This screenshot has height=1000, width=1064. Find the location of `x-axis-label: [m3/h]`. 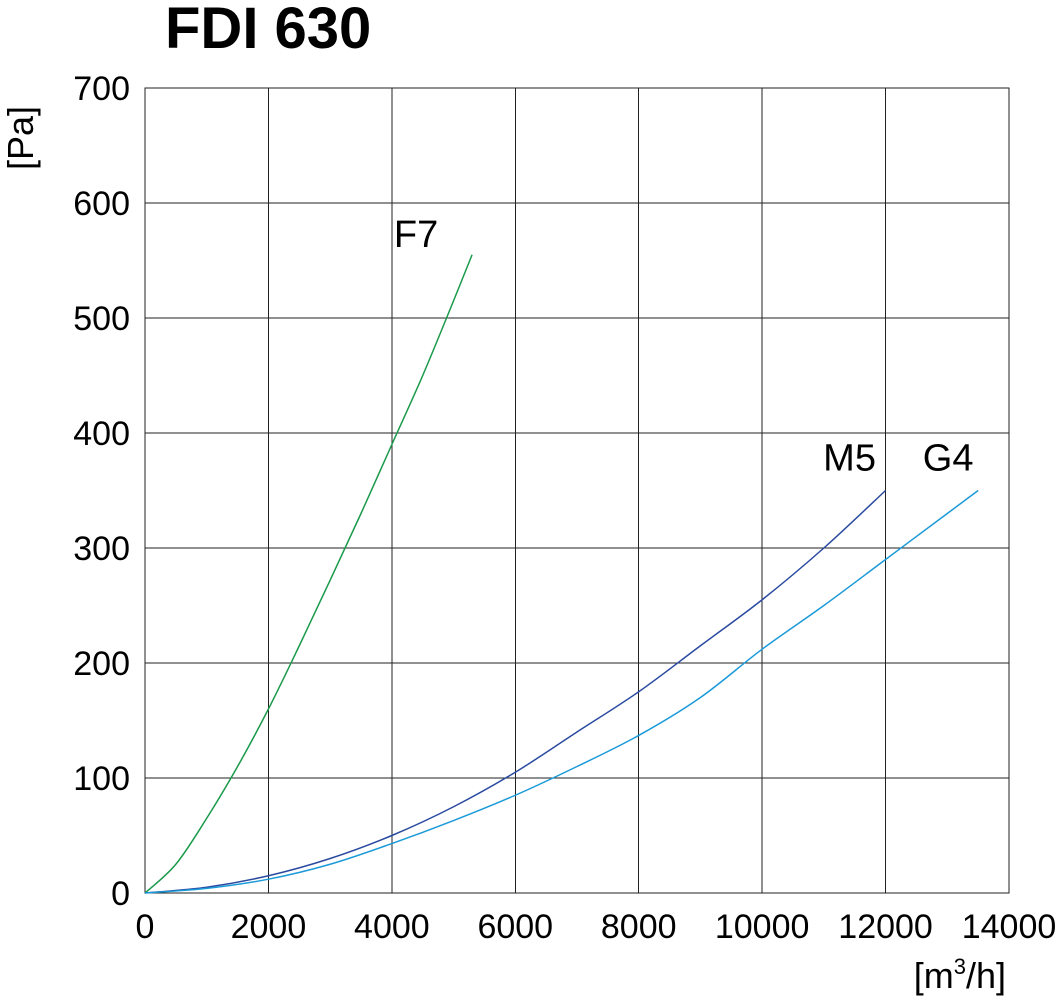

x-axis-label: [m3/h] is located at coordinates (960, 975).